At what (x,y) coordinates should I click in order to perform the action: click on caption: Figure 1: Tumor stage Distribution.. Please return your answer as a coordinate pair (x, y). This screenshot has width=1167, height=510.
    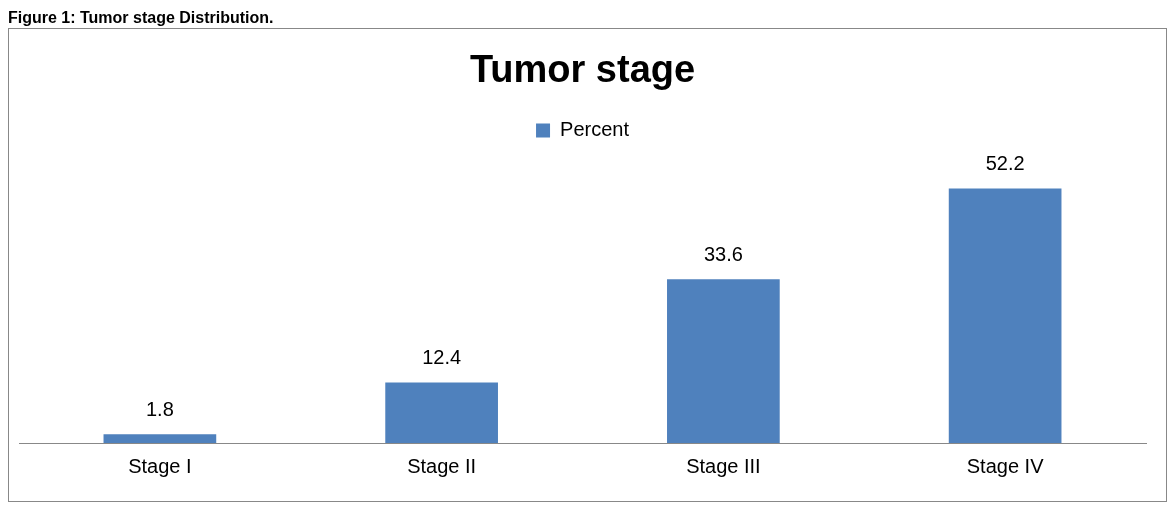
    Looking at the image, I should click on (141, 18).